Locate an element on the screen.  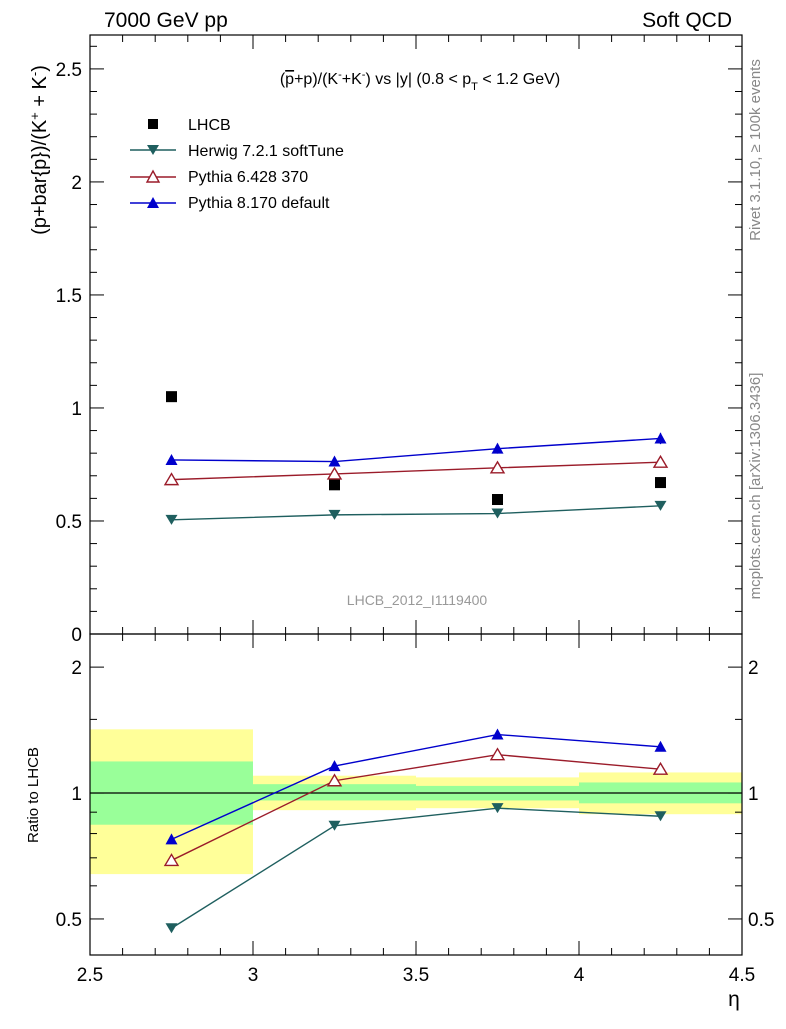
main-y-tick-label: 2.5 is located at coordinates (69, 70).